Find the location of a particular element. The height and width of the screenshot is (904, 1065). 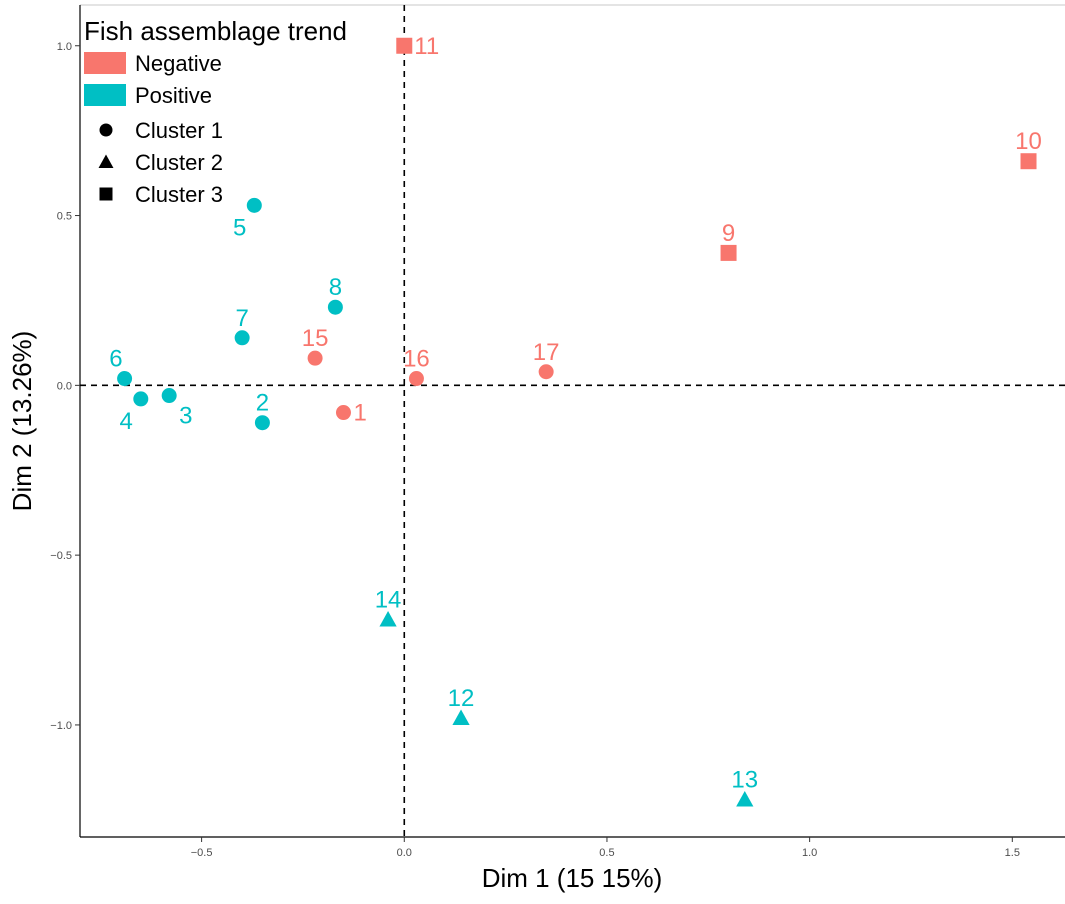

legend-swatch-negative is located at coordinates (105, 63).